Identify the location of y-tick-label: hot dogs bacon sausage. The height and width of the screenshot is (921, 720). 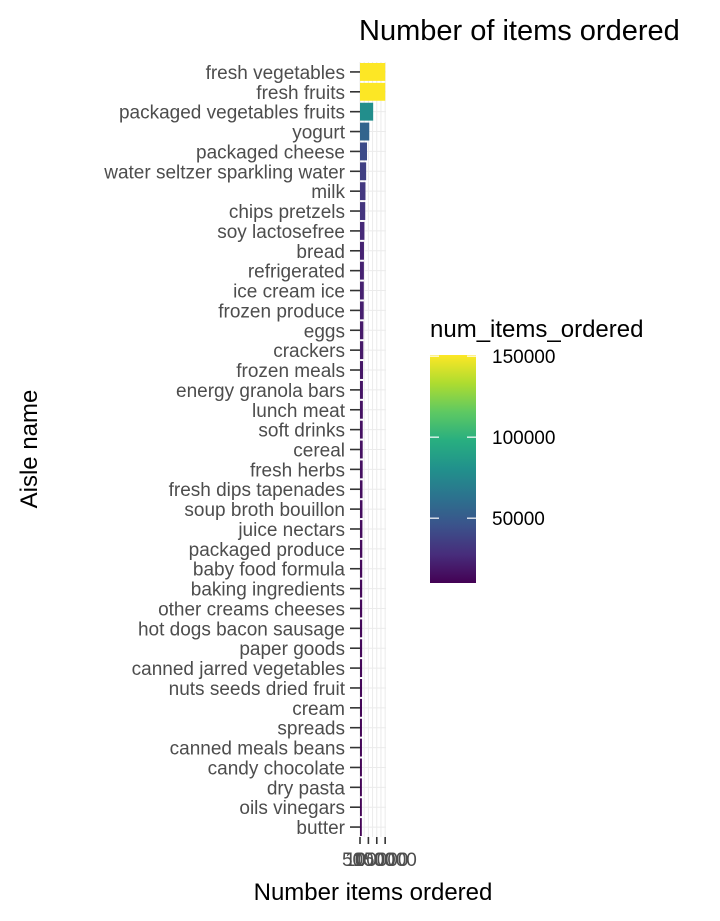
(241, 629).